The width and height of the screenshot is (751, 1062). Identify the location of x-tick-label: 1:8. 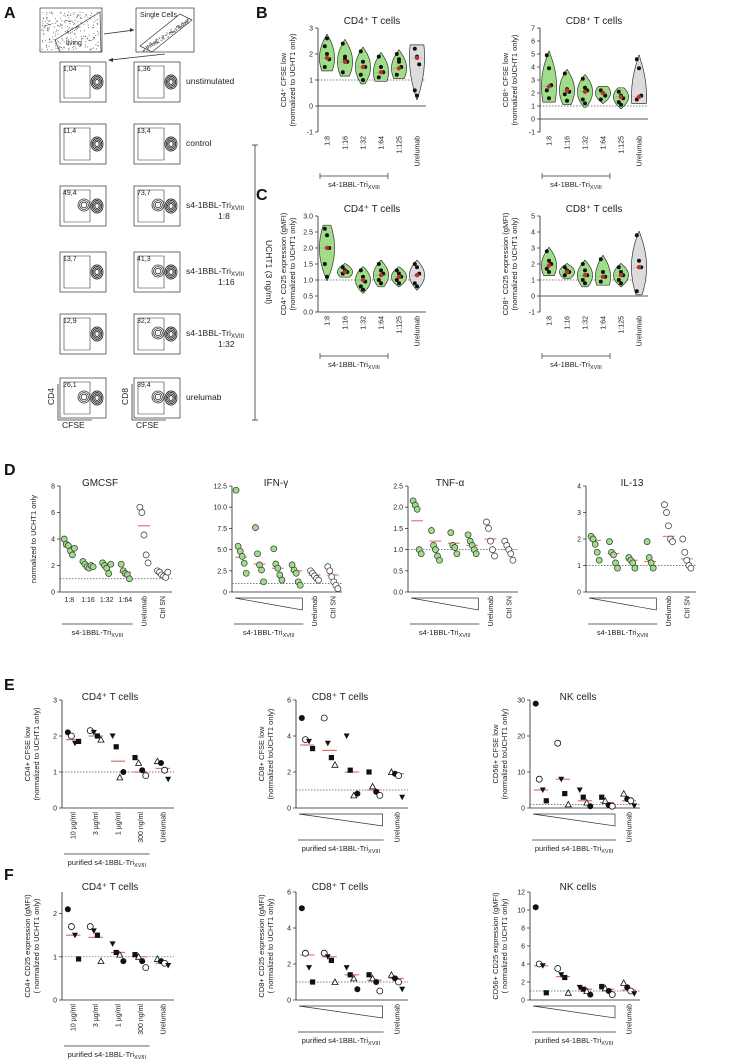
(550, 141).